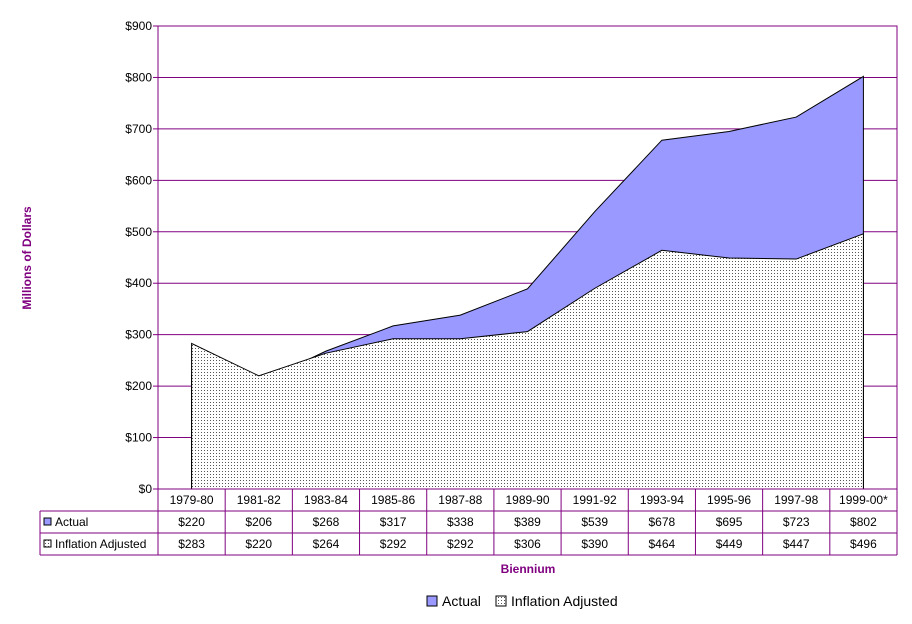 This screenshot has width=912, height=624. Describe the element at coordinates (527, 544) in the screenshot. I see `data-label: $306` at that location.